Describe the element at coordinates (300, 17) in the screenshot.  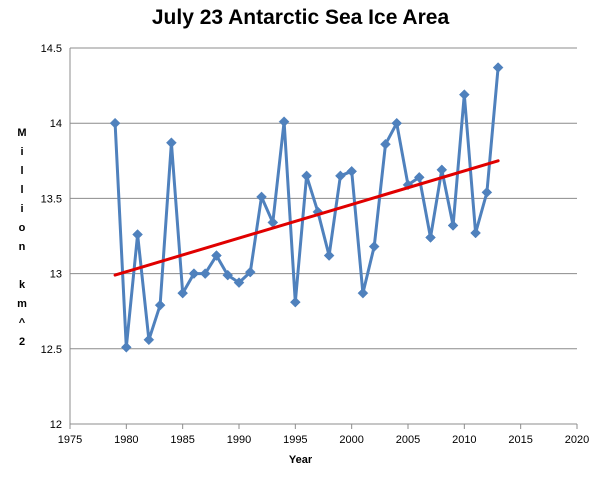
I see `chart-title: July 23 Antarctic Sea Ice Area` at that location.